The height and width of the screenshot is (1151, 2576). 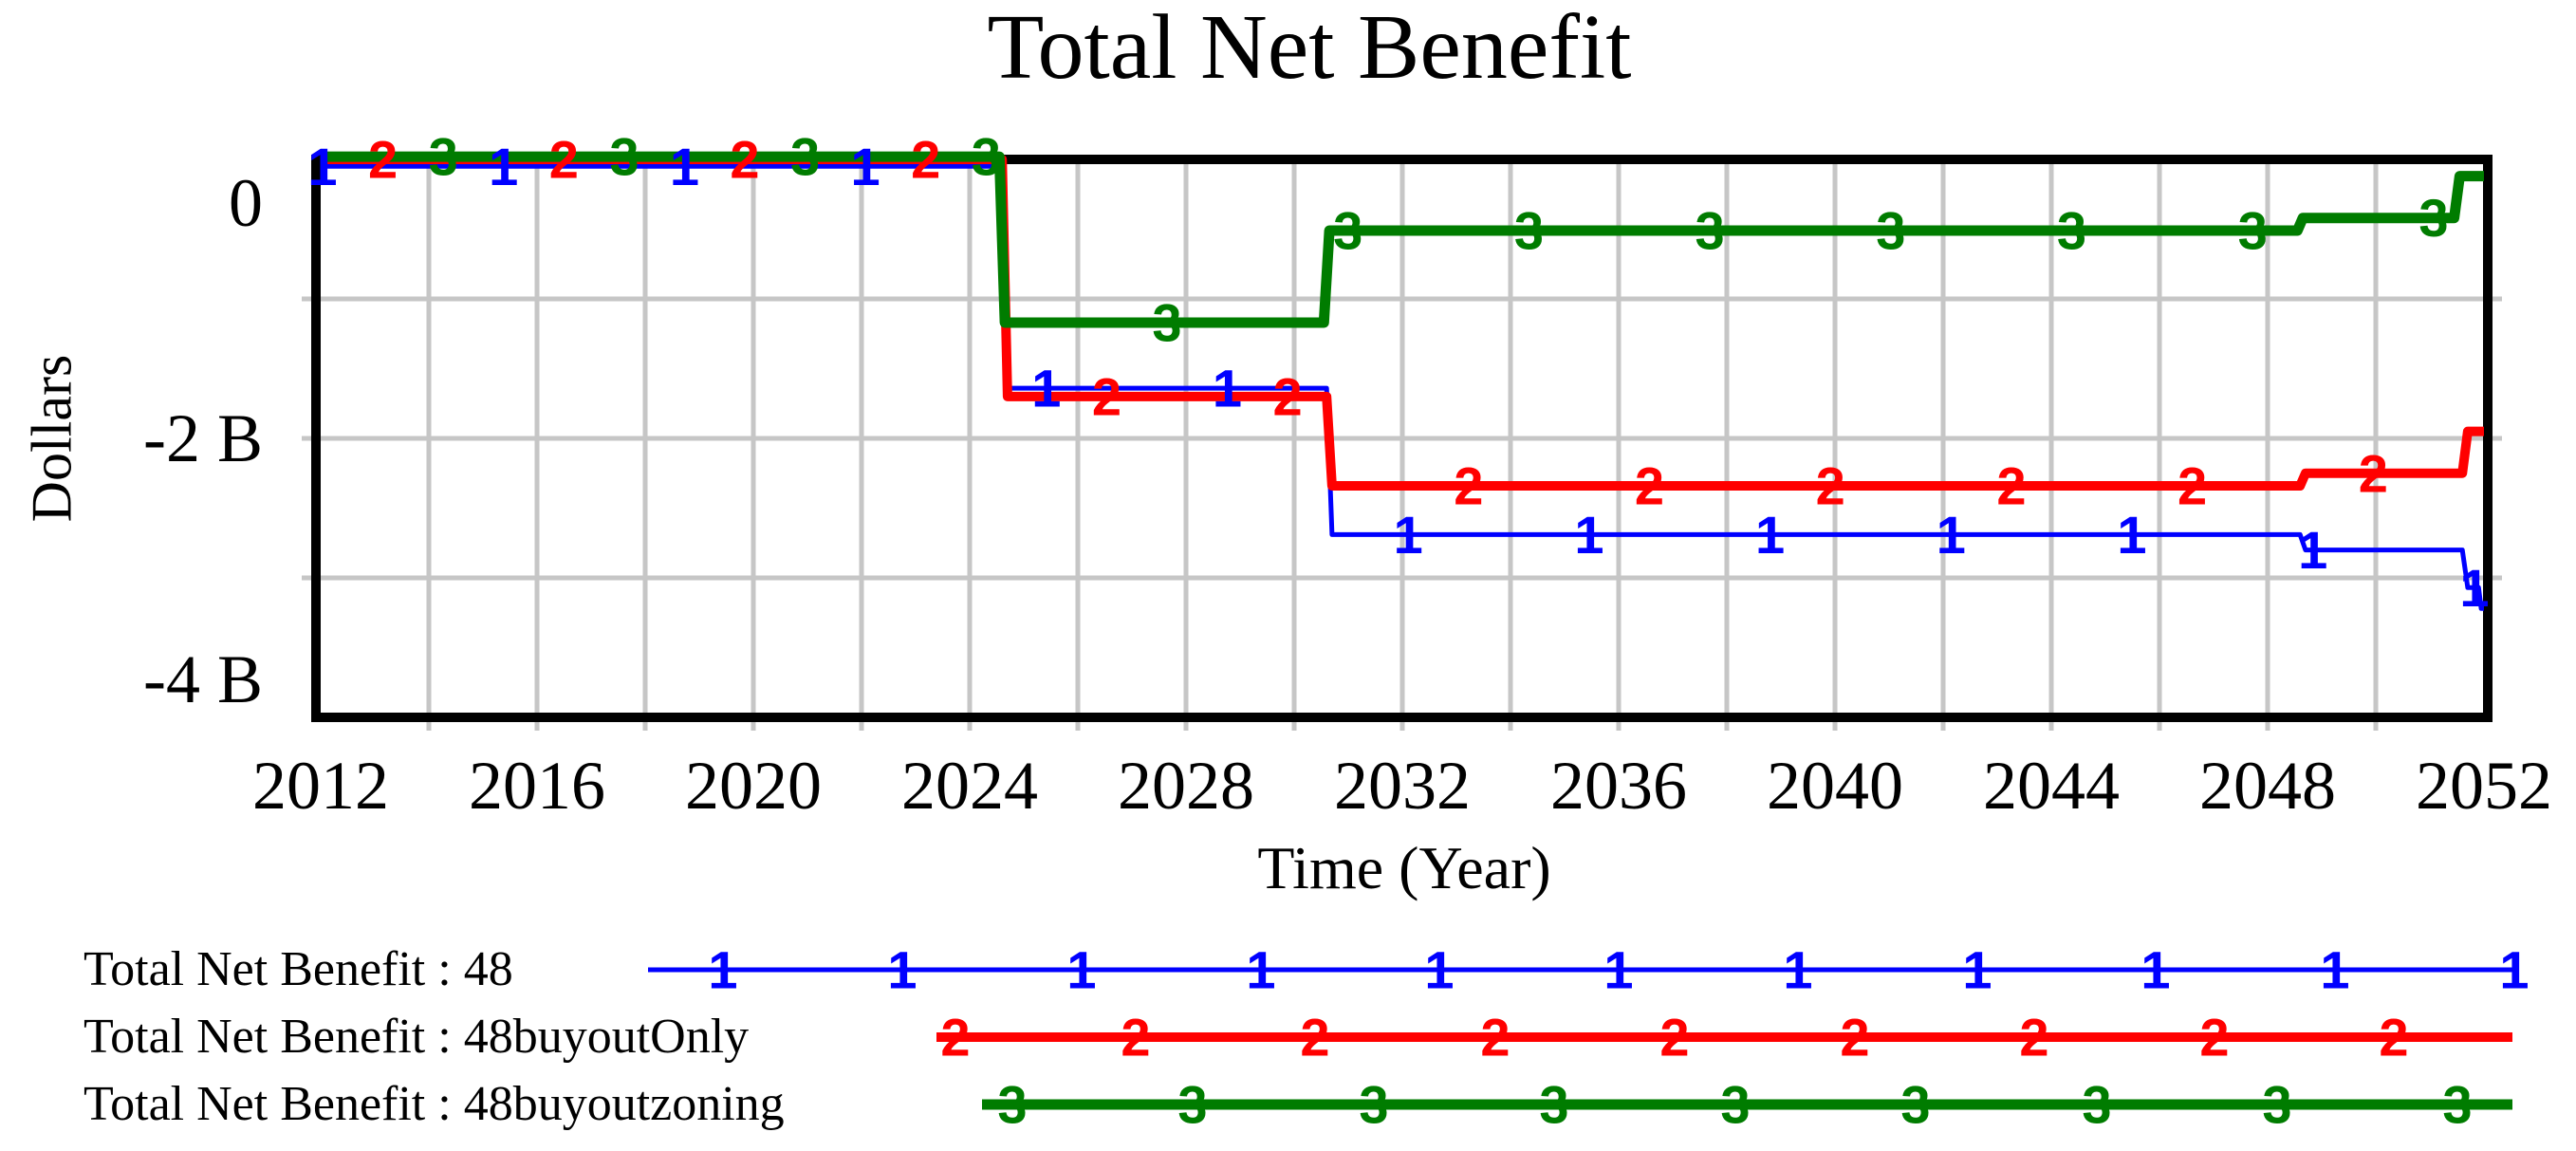 What do you see at coordinates (1835, 786) in the screenshot?
I see `x-tick-label: 2040` at bounding box center [1835, 786].